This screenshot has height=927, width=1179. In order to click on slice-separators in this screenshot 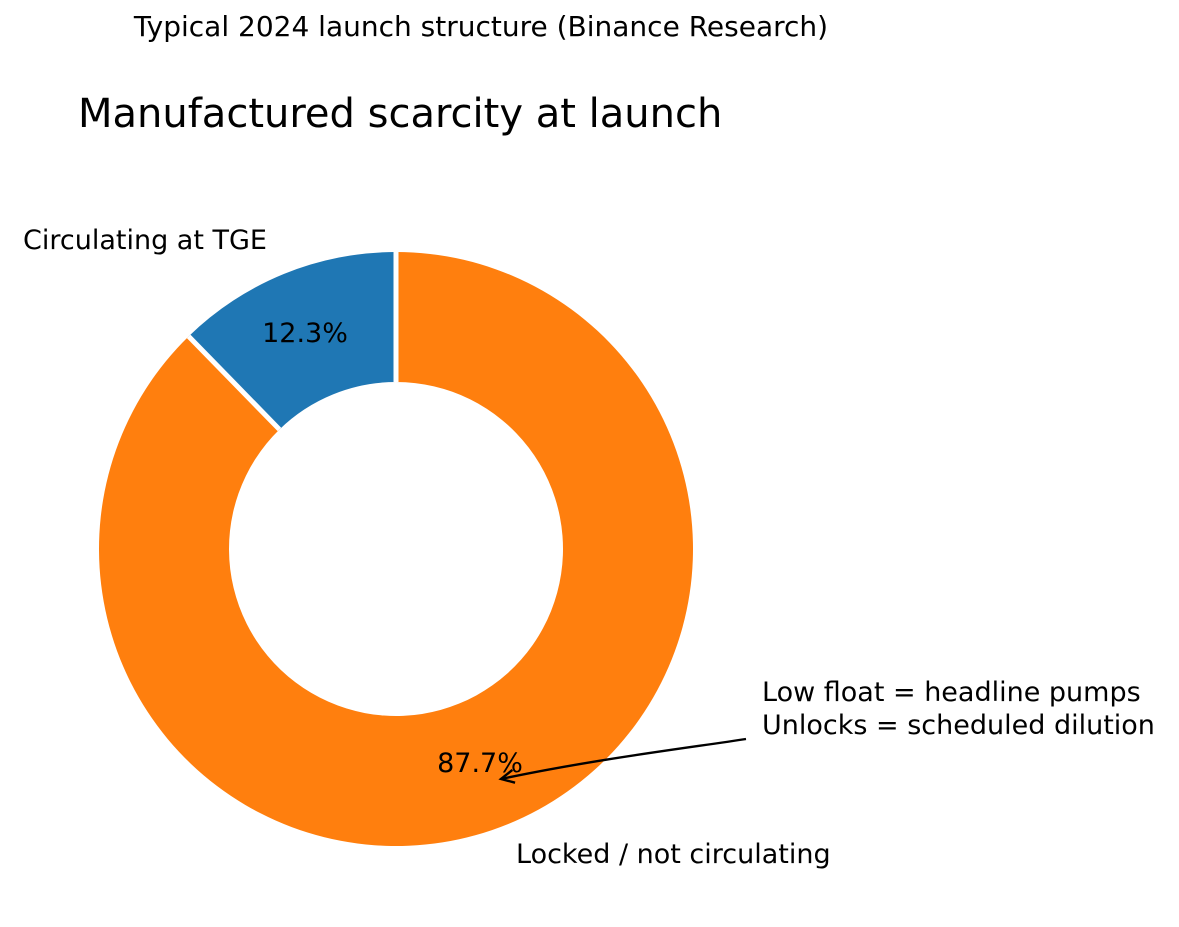, I will do `click(292, 342)`.